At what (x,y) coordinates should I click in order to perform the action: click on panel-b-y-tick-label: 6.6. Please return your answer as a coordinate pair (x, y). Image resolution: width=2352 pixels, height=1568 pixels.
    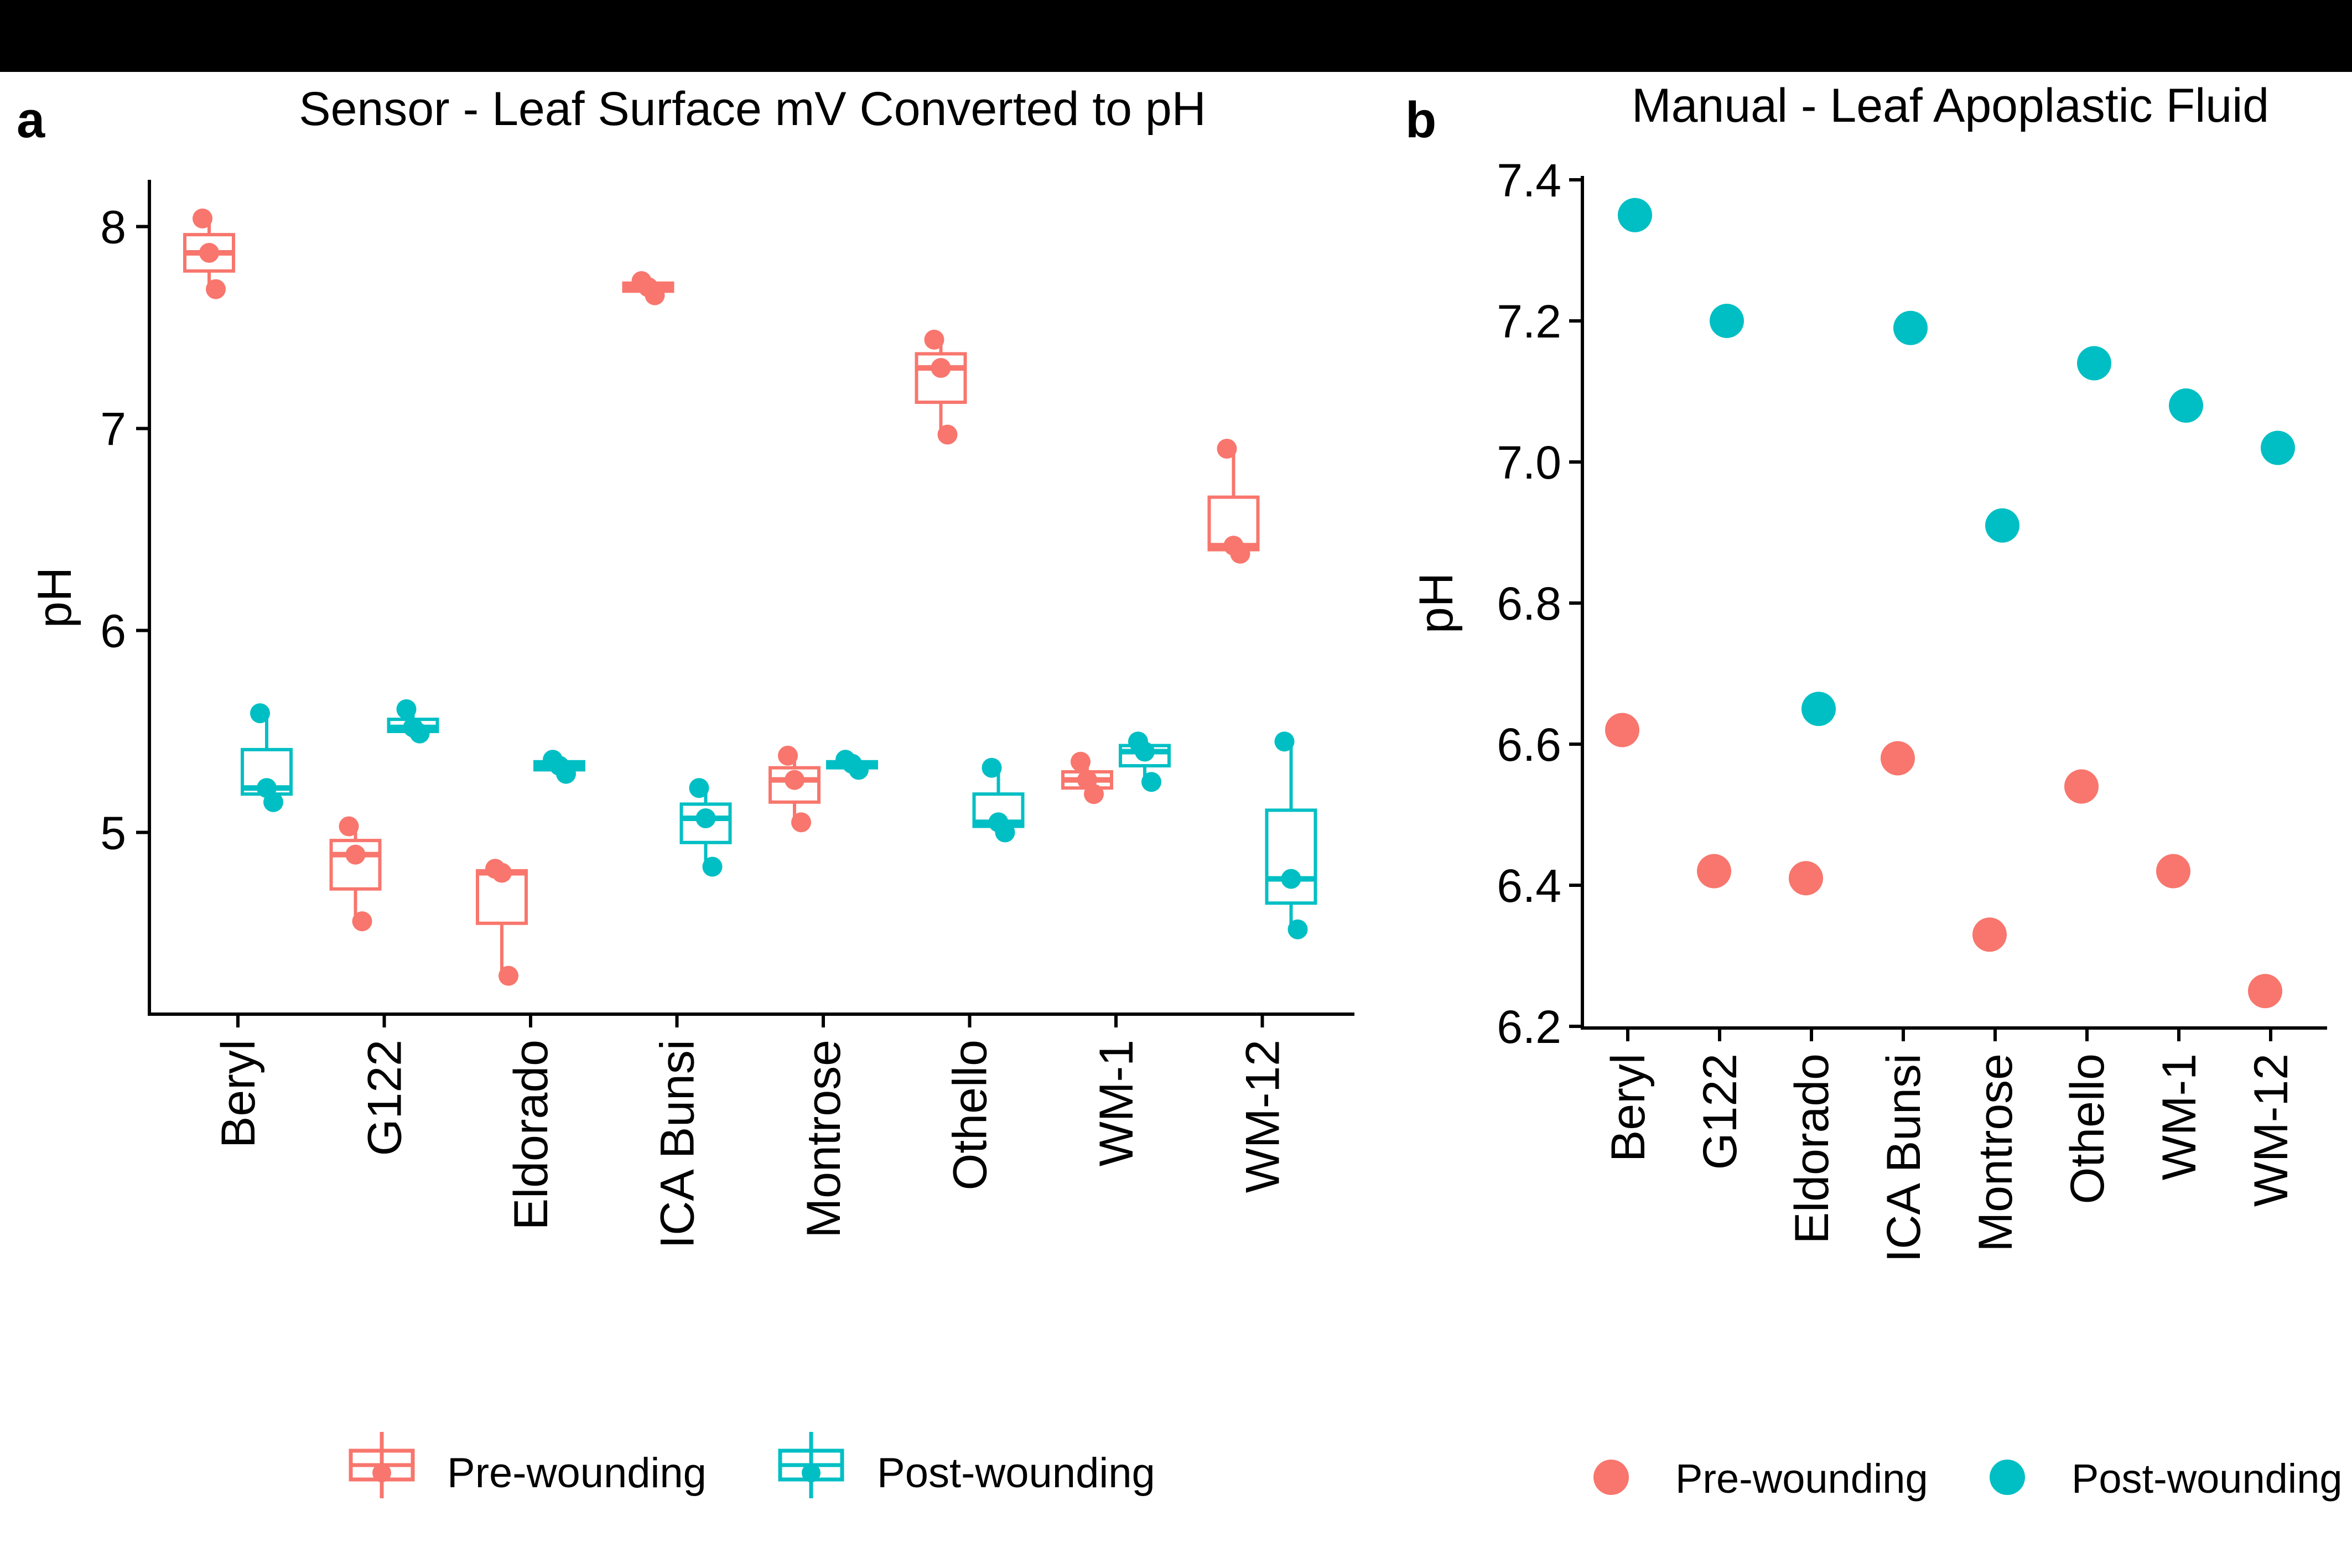
    Looking at the image, I should click on (1529, 745).